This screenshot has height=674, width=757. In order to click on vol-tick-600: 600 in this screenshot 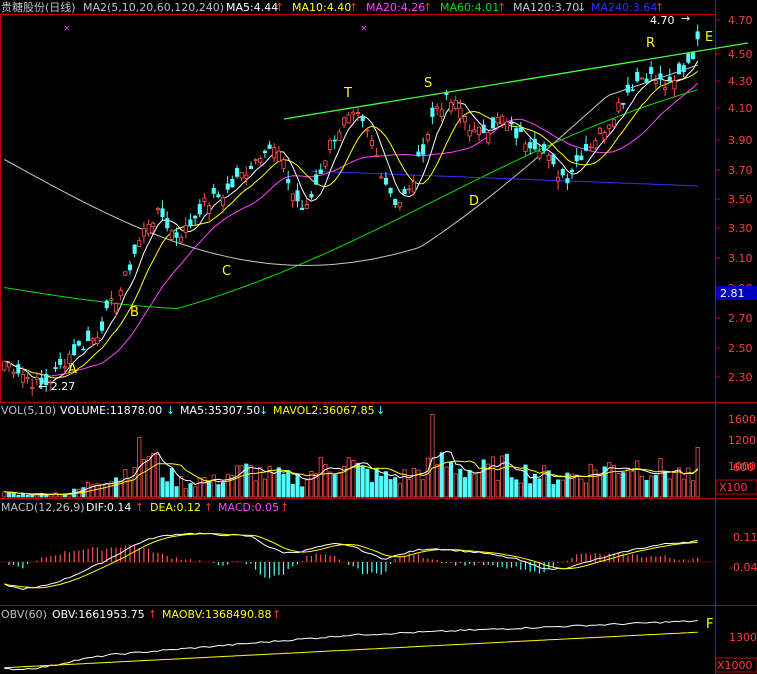, I will do `click(743, 467)`.